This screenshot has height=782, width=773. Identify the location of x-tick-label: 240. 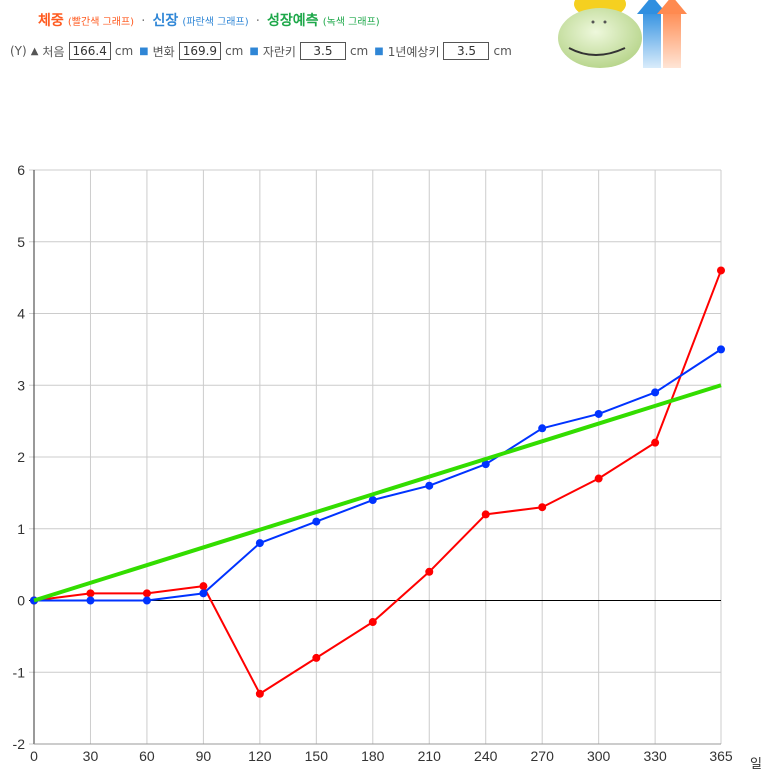
(486, 756).